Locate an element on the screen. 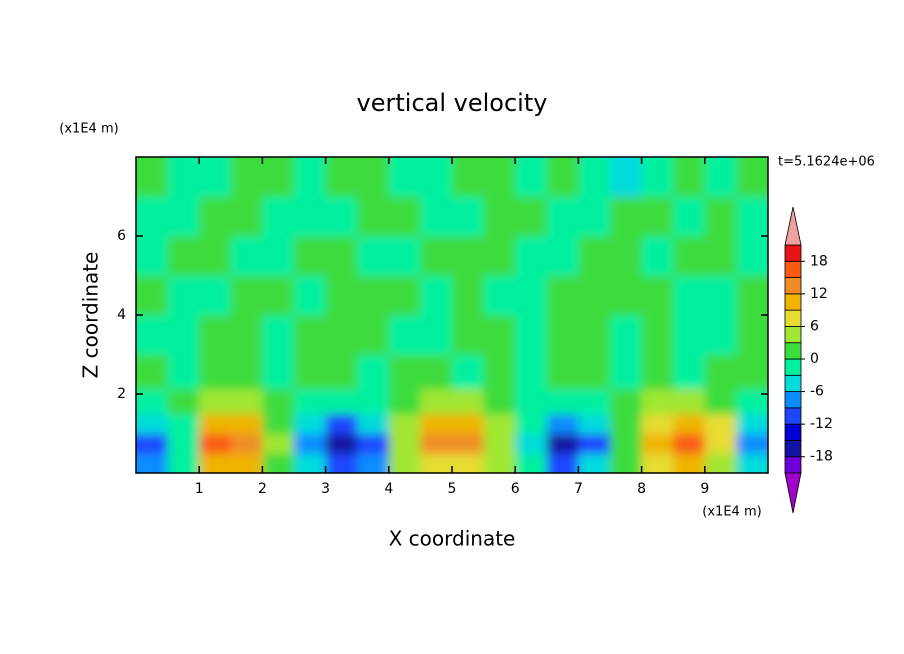  colorbar-tick-label: -18 is located at coordinates (821, 457).